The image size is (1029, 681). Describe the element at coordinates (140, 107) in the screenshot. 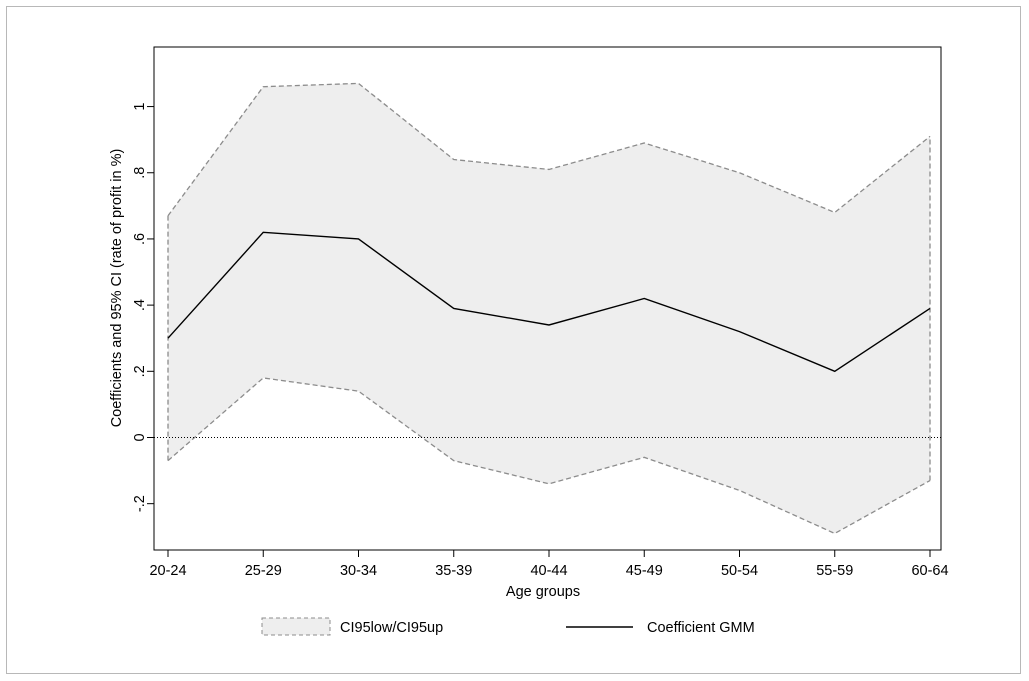

I see `y-tick-label: 1` at that location.